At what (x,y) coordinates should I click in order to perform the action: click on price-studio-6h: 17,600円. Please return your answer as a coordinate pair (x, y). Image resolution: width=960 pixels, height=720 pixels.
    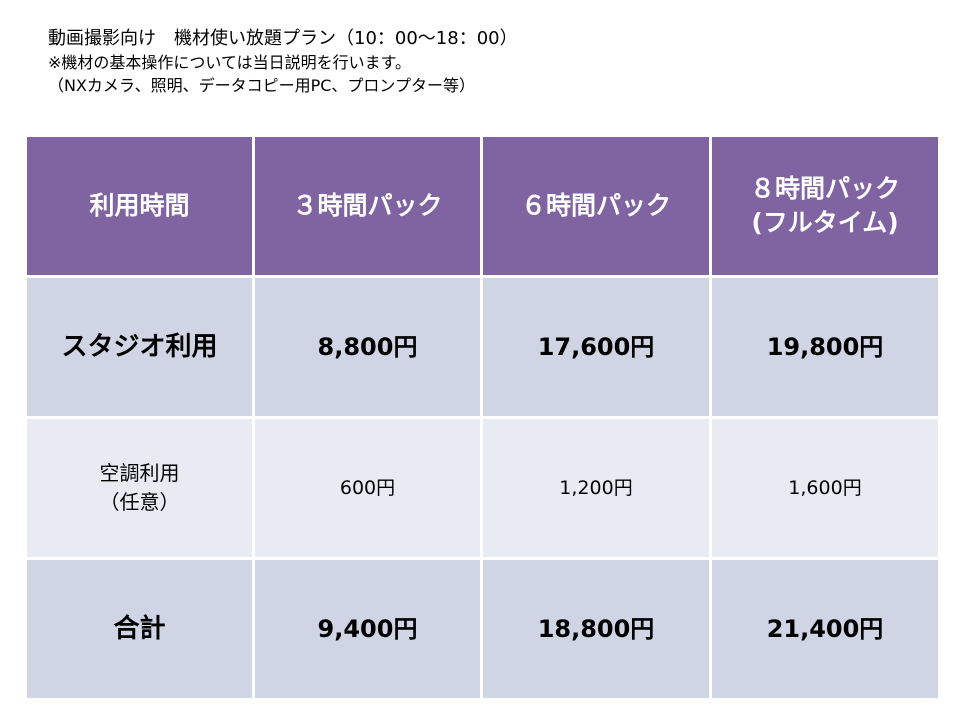
    Looking at the image, I should click on (596, 347).